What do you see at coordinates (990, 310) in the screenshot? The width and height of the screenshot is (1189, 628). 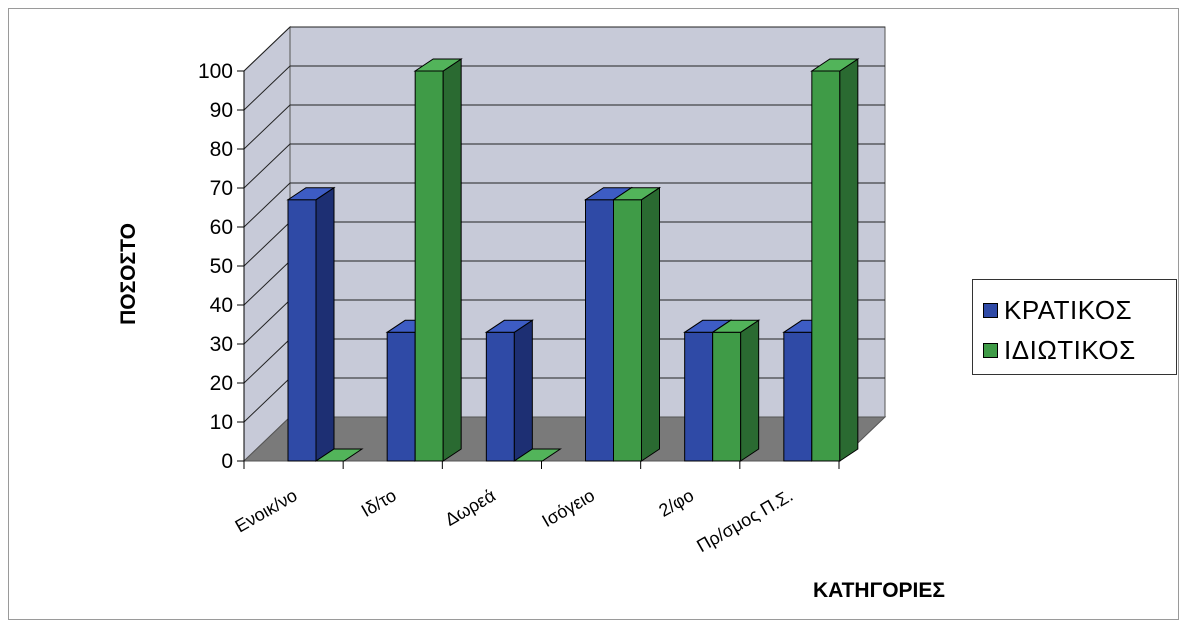 I see `legend-swatch-kratikos` at bounding box center [990, 310].